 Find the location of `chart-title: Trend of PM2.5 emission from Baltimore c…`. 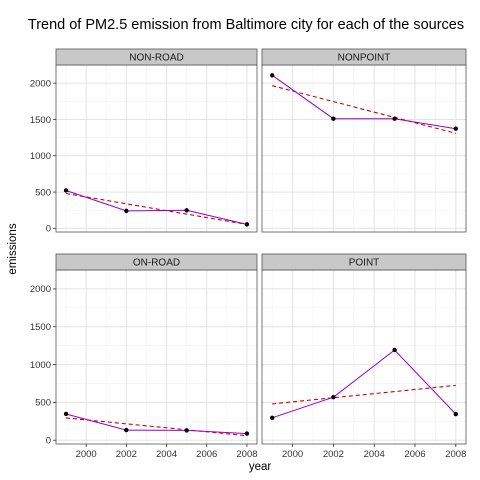

chart-title: Trend of PM2.5 emission from Baltimore c… is located at coordinates (246, 25).